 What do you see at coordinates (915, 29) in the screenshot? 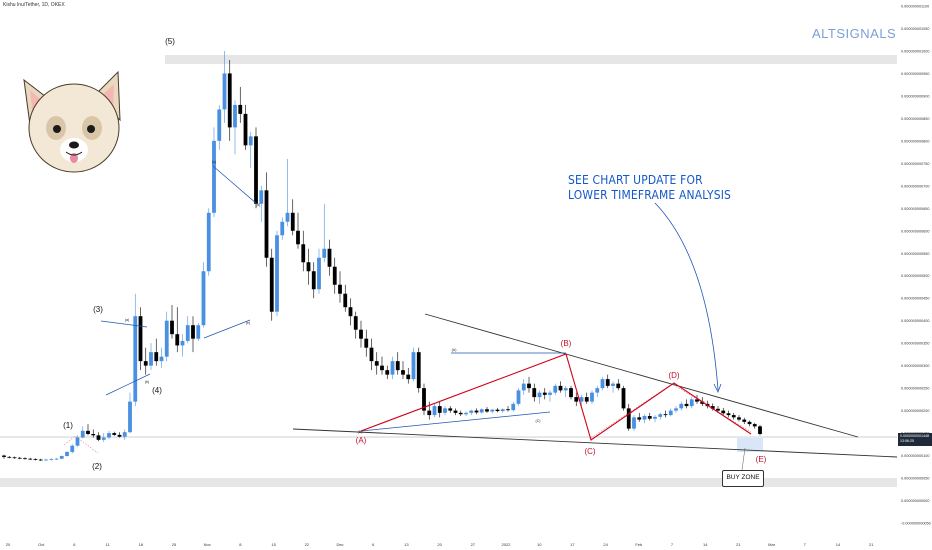
I see `y-tick-label: 0.000000001050` at bounding box center [915, 29].